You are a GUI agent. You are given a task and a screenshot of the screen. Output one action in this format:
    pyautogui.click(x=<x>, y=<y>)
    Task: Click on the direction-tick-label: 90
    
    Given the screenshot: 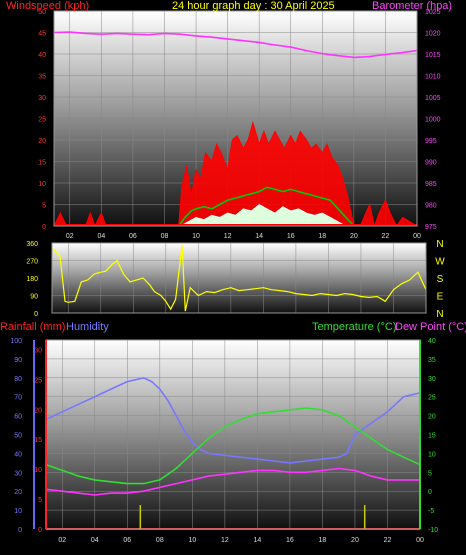 What is the action you would take?
    pyautogui.click(x=34, y=297)
    